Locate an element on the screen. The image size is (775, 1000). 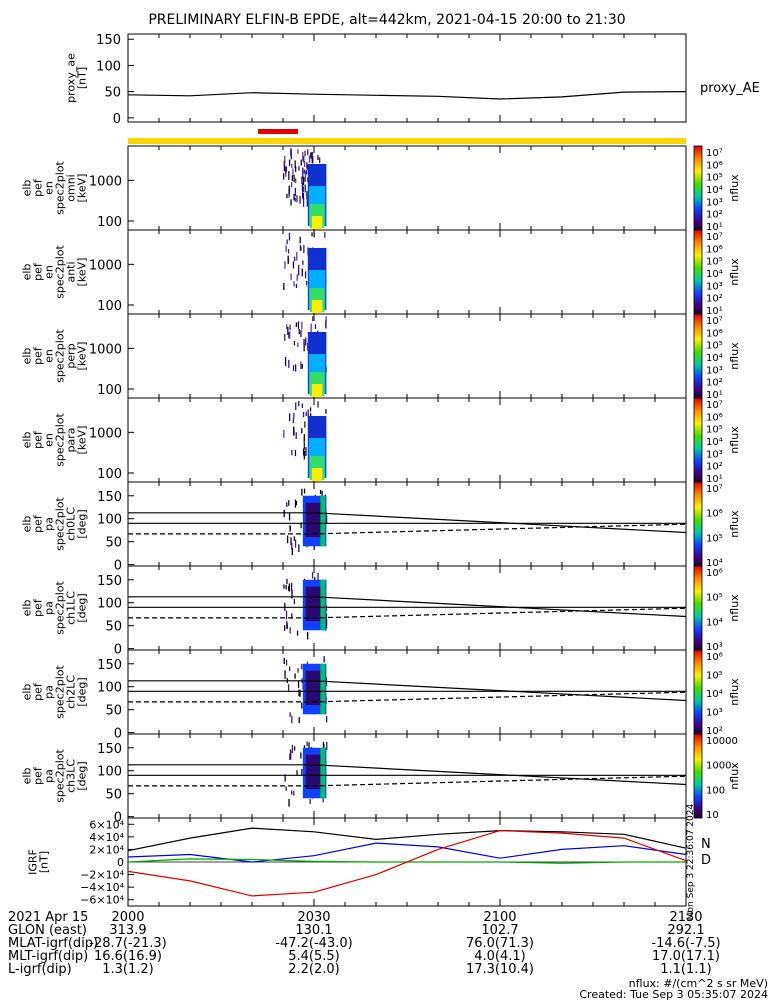
flux-region-peak is located at coordinates (317, 222).